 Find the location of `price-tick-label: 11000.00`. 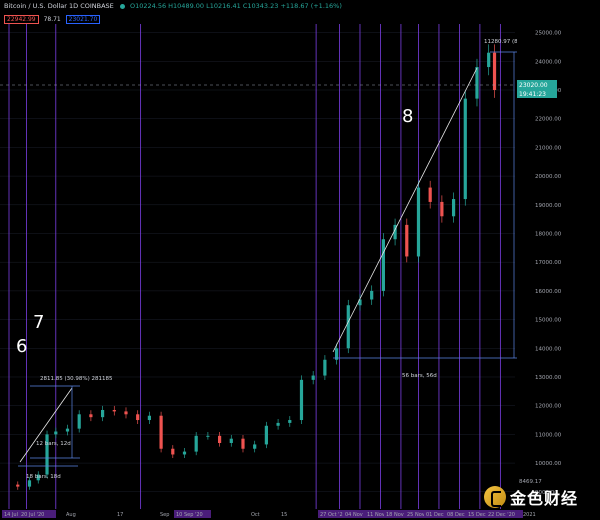

price-tick-label: 11000.00 is located at coordinates (548, 435).